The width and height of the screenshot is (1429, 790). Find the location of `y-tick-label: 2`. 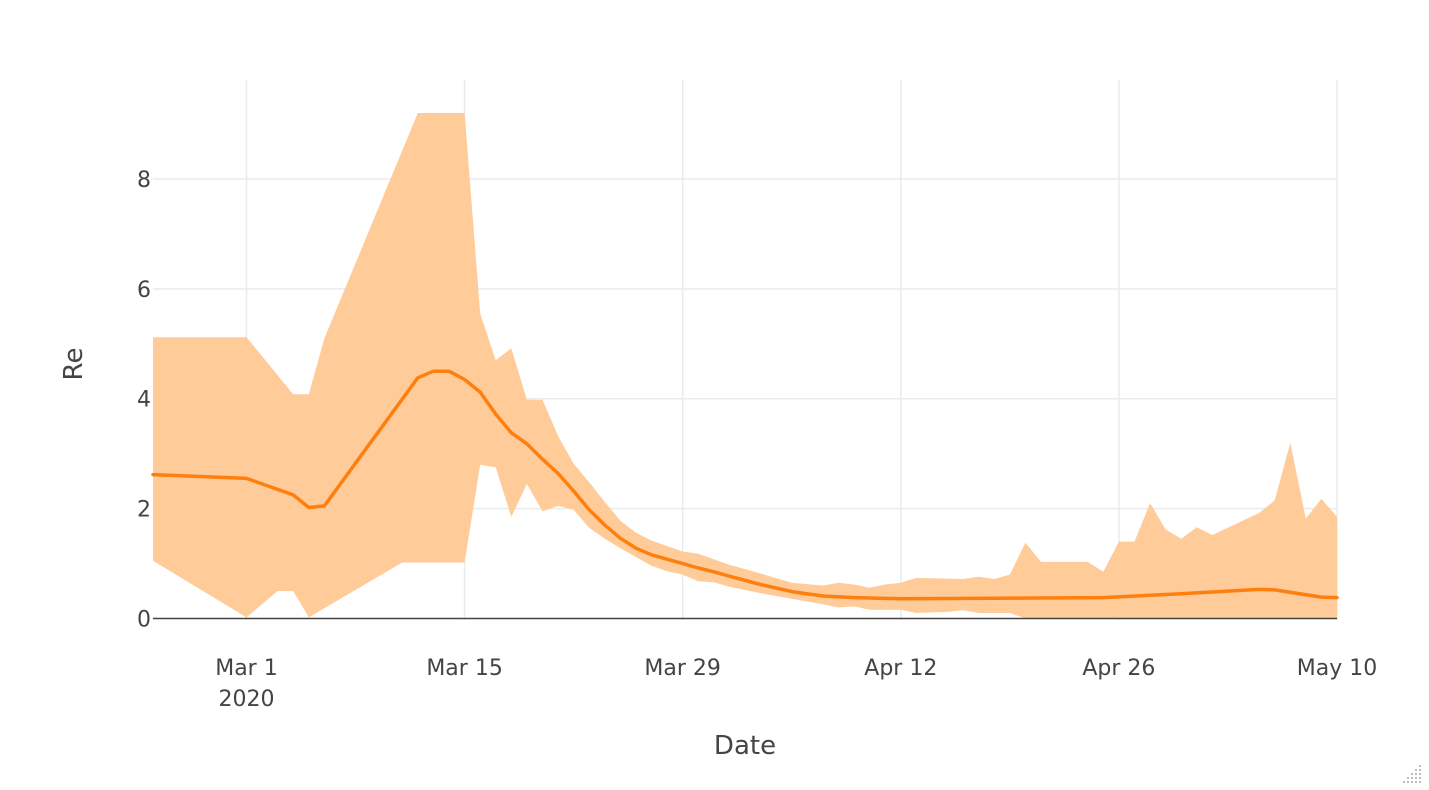

y-tick-label: 2 is located at coordinates (144, 510).